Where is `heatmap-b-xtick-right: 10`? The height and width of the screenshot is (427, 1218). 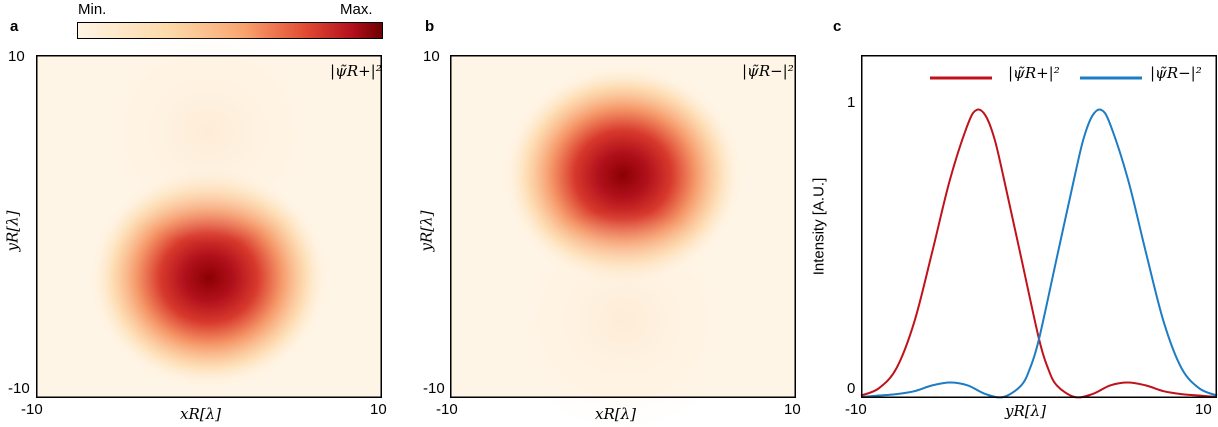 heatmap-b-xtick-right: 10 is located at coordinates (792, 409).